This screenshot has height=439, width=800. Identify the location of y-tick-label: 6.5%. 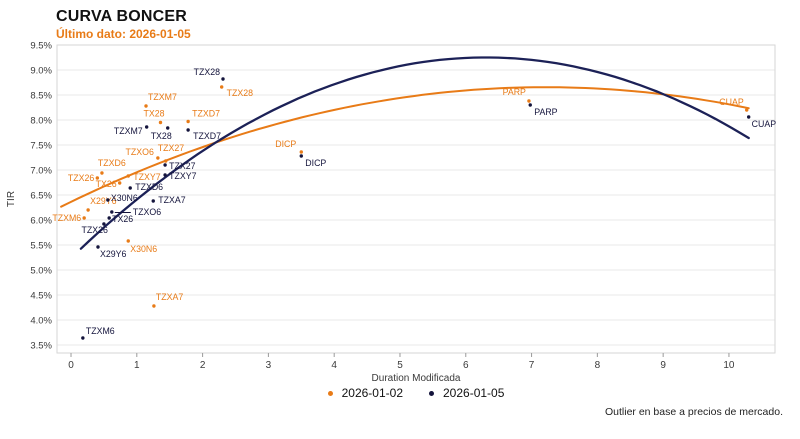
(41, 196).